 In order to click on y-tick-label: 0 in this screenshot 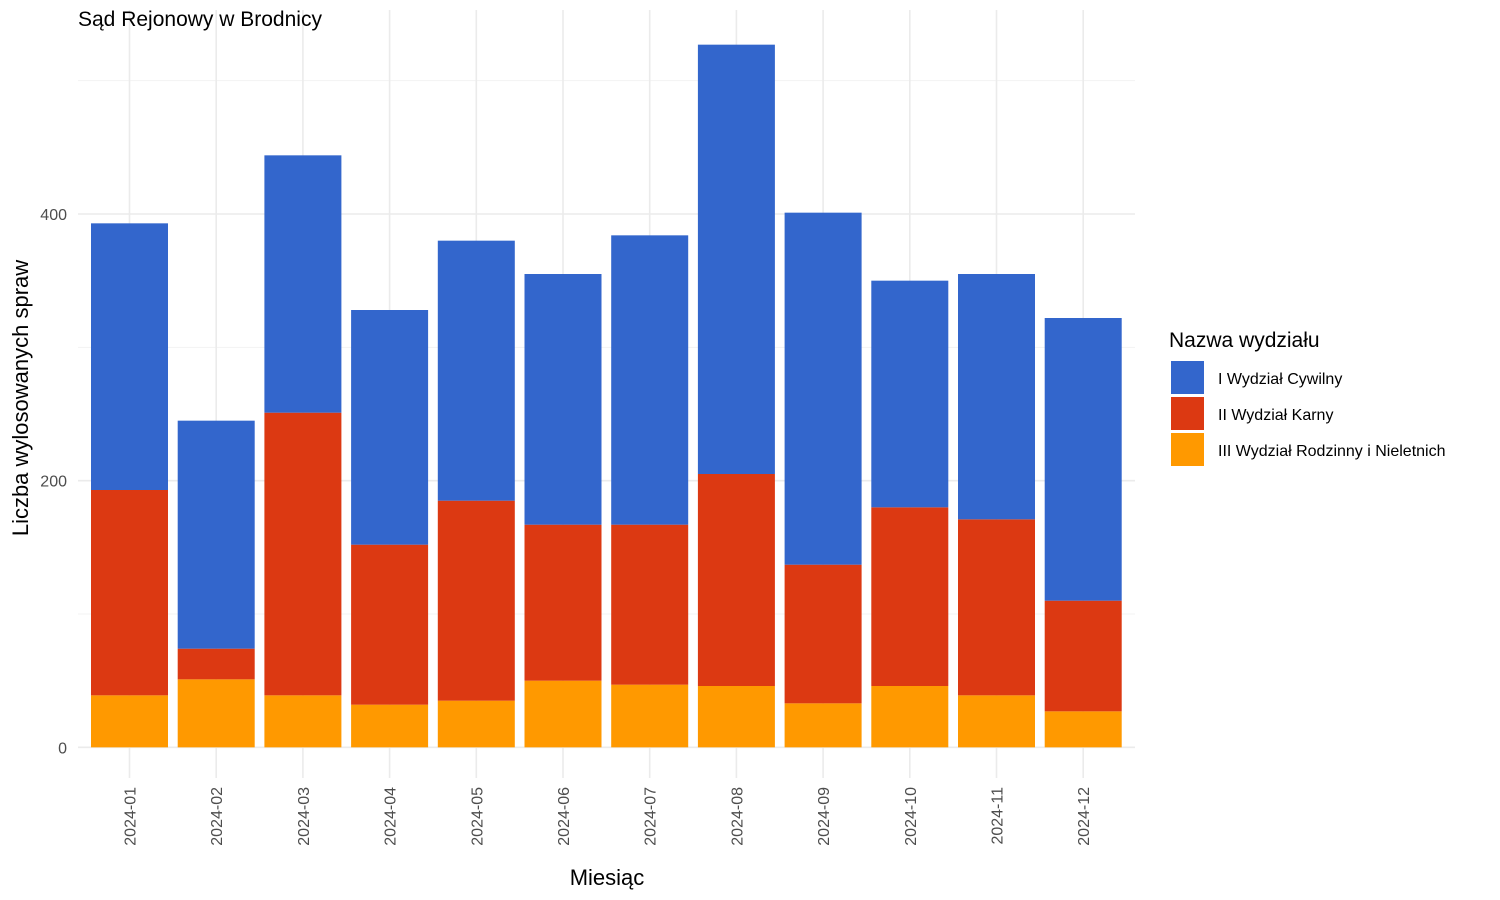, I will do `click(62, 748)`.